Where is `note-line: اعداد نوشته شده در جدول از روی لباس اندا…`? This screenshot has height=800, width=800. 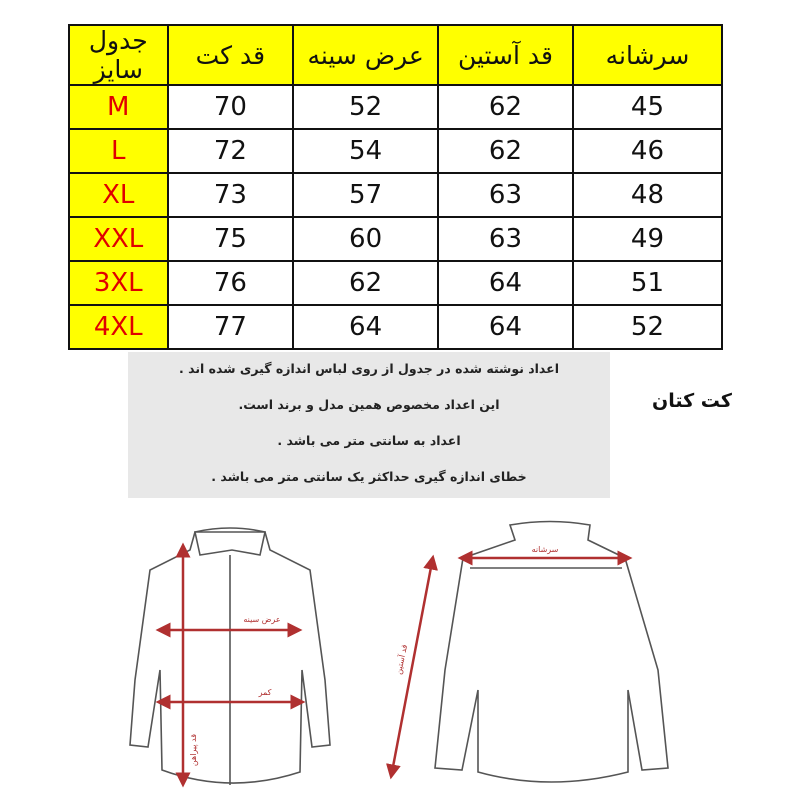 note-line: اعداد نوشته شده در جدول از روی لباس اندا… is located at coordinates (369, 368).